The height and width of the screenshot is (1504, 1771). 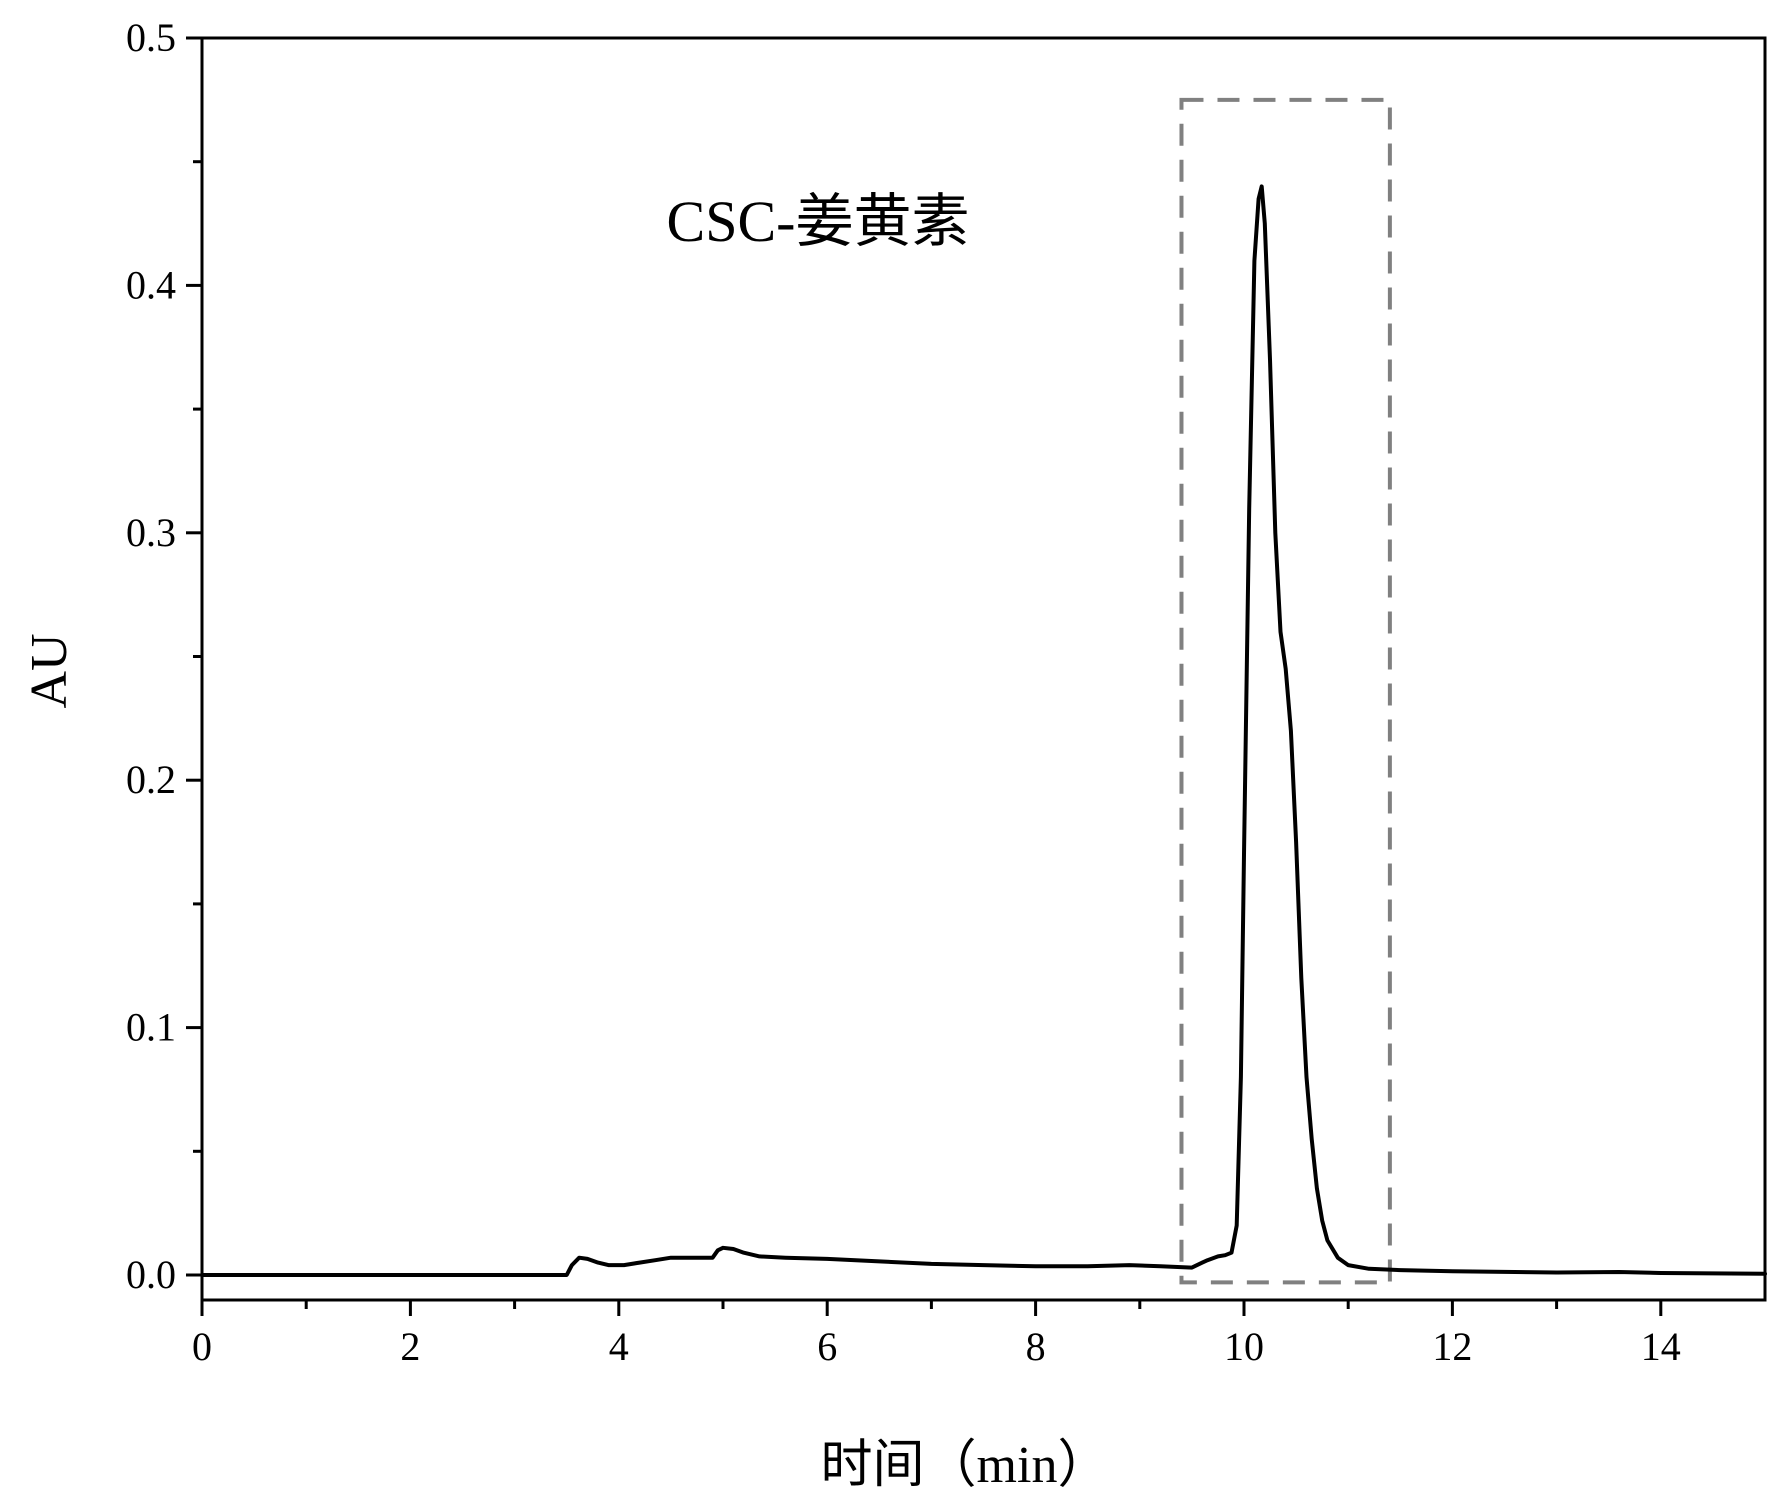 What do you see at coordinates (818, 221) in the screenshot?
I see `peak-annotation: CSC-姜黄素` at bounding box center [818, 221].